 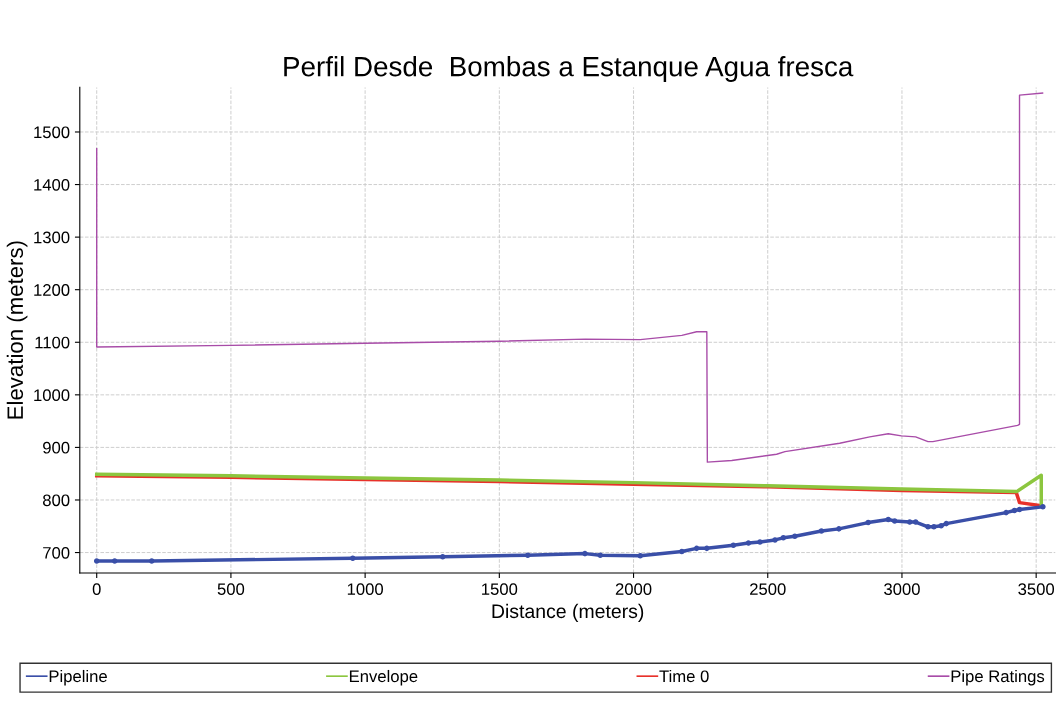 What do you see at coordinates (231, 589) in the screenshot?
I see `x-tick-label: 500` at bounding box center [231, 589].